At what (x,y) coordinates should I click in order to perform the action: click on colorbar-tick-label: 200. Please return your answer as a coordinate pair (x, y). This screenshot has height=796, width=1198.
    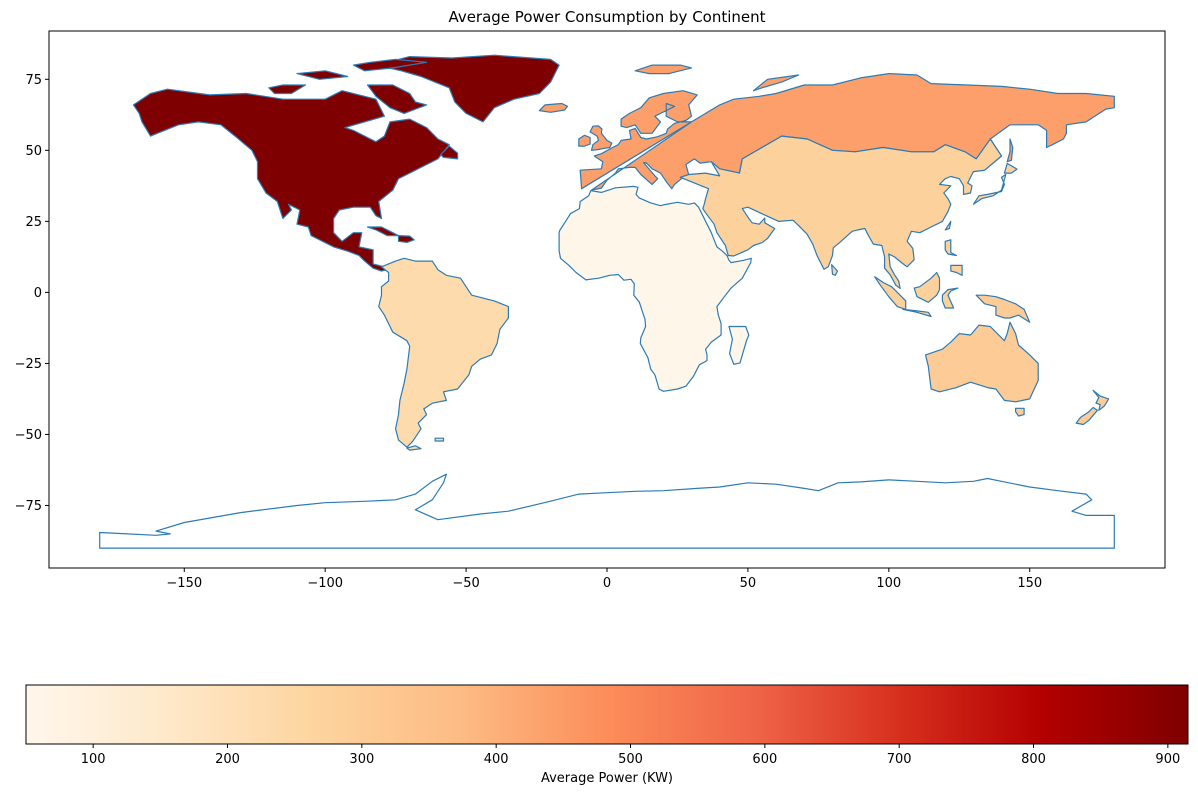
    Looking at the image, I should click on (227, 759).